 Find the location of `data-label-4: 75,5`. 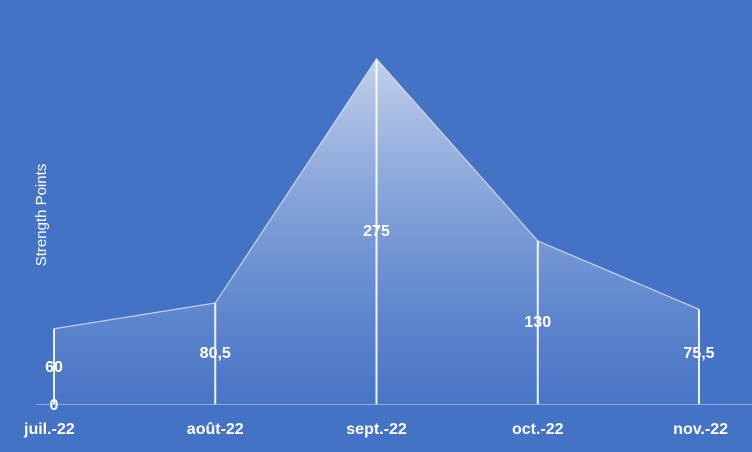

data-label-4: 75,5 is located at coordinates (698, 353).